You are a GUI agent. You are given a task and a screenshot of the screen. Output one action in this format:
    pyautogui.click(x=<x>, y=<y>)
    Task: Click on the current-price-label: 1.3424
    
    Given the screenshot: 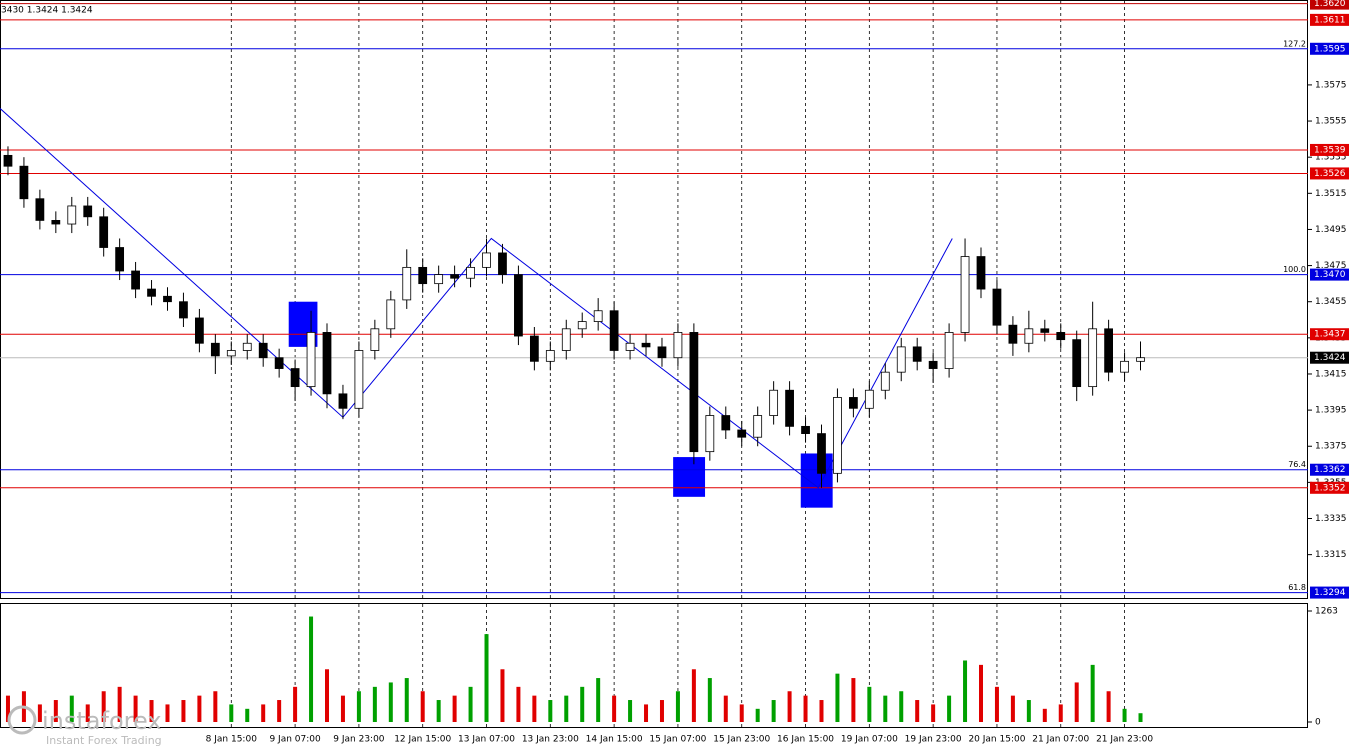 What is the action you would take?
    pyautogui.click(x=1329, y=357)
    